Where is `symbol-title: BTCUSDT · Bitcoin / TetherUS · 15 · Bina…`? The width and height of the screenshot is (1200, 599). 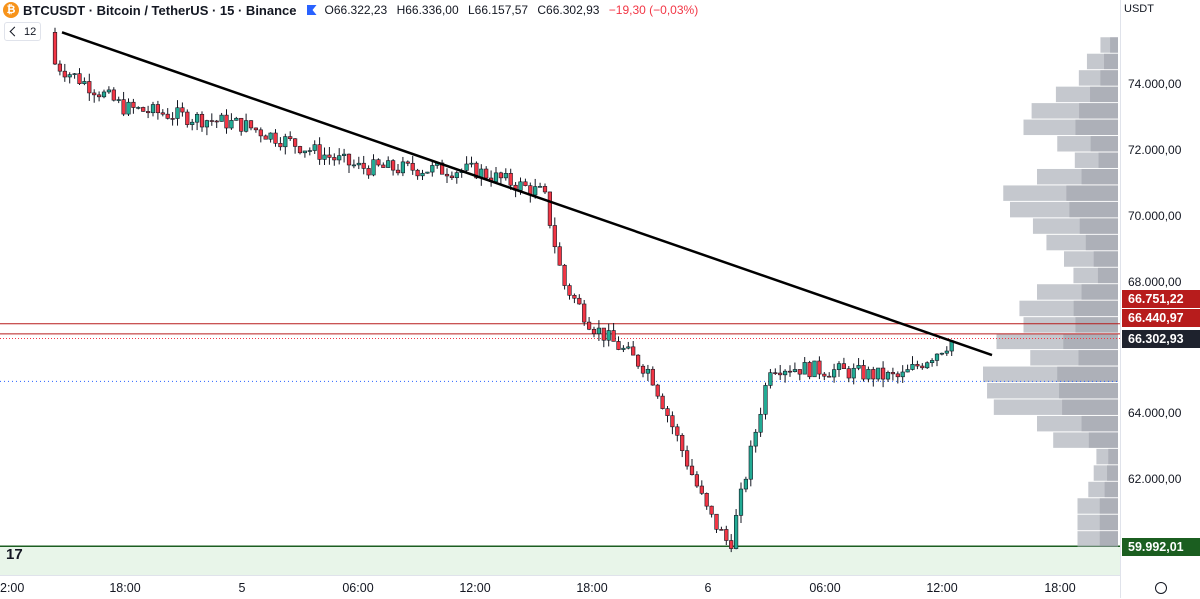 symbol-title: BTCUSDT · Bitcoin / TetherUS · 15 · Bina… is located at coordinates (160, 10).